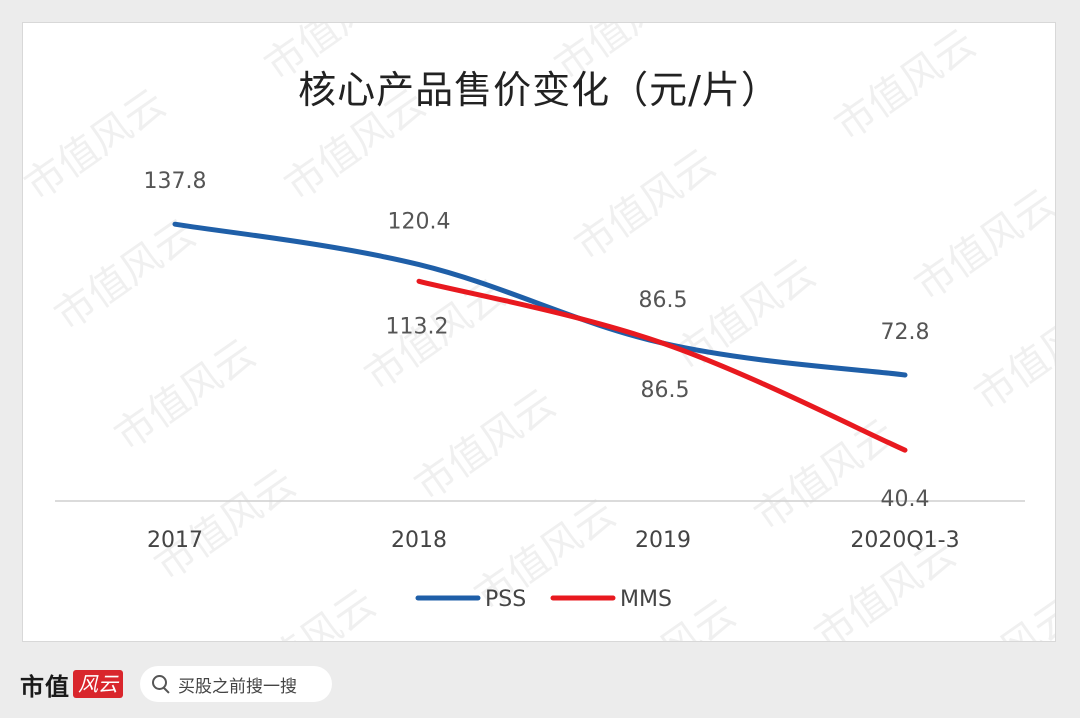  I want to click on series-line-mms, so click(662, 365).